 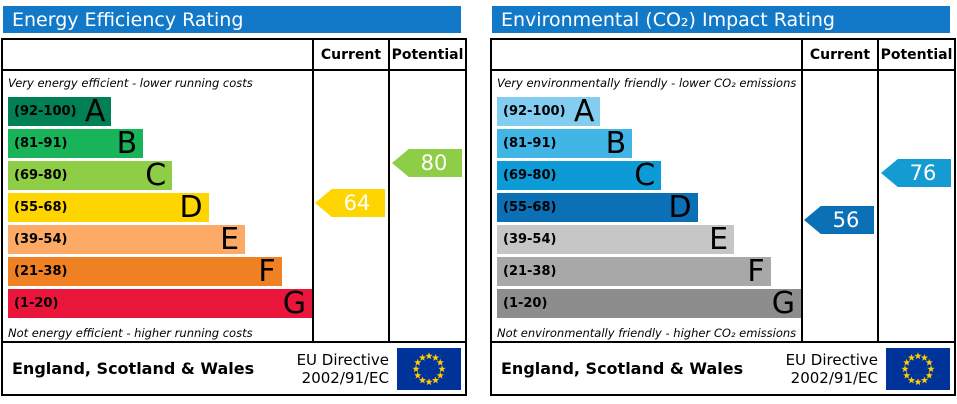 What do you see at coordinates (831, 359) in the screenshot?
I see `eu-directive-line1: EU Directive` at bounding box center [831, 359].